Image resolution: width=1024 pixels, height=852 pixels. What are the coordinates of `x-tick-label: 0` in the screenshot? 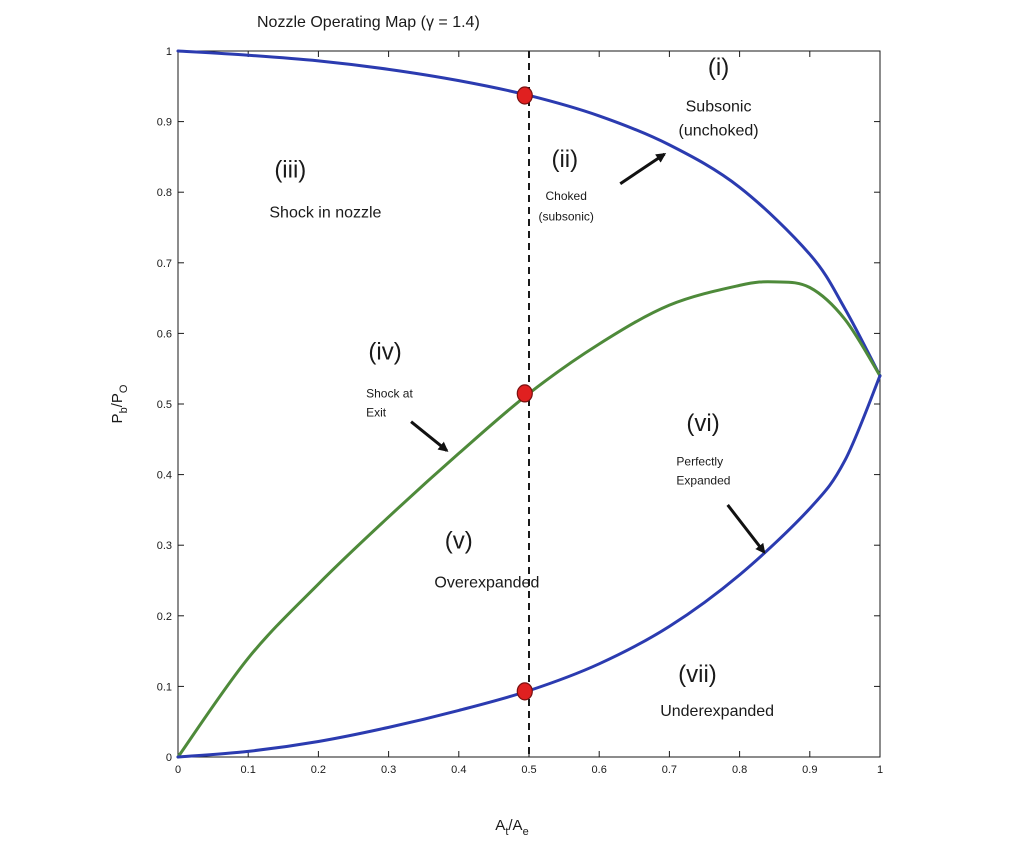 It's located at (178, 770).